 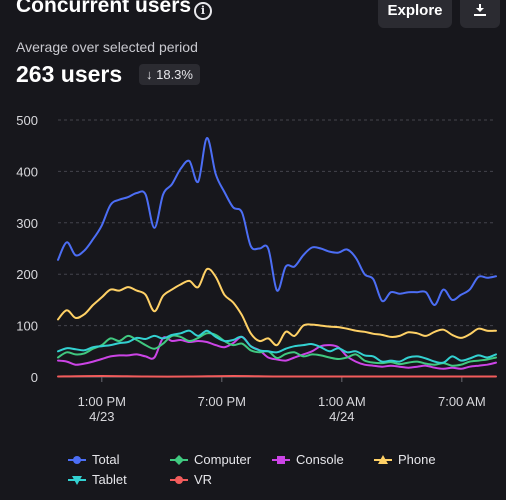 What do you see at coordinates (223, 459) in the screenshot?
I see `legend-label: Computer` at bounding box center [223, 459].